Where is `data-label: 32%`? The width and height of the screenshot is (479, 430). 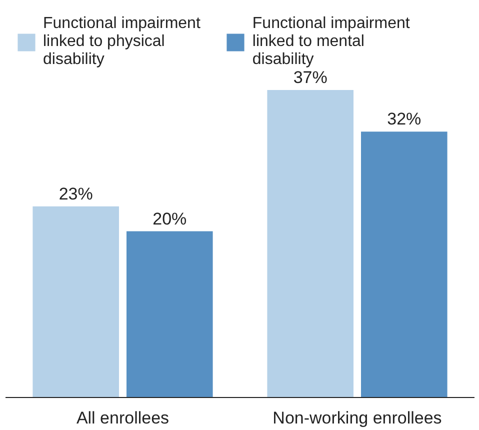 data-label: 32% is located at coordinates (404, 119).